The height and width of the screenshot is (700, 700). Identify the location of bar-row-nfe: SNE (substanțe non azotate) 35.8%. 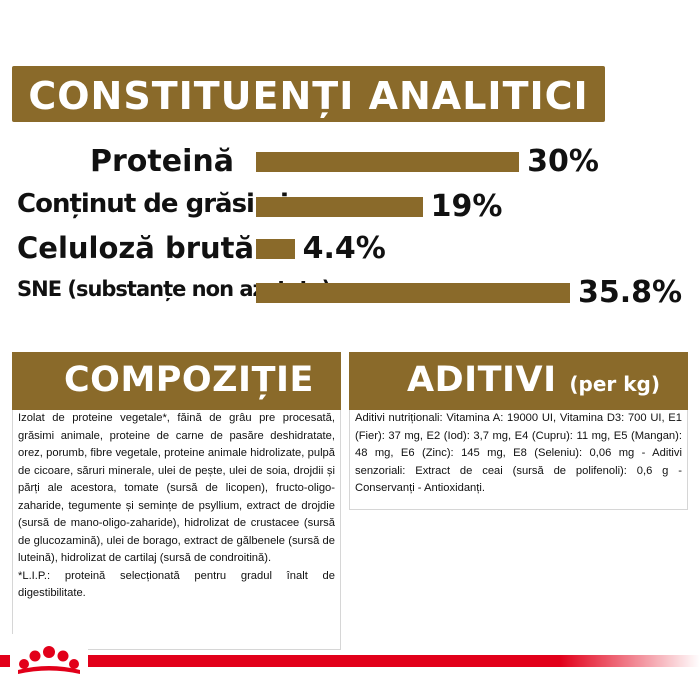
(350, 293).